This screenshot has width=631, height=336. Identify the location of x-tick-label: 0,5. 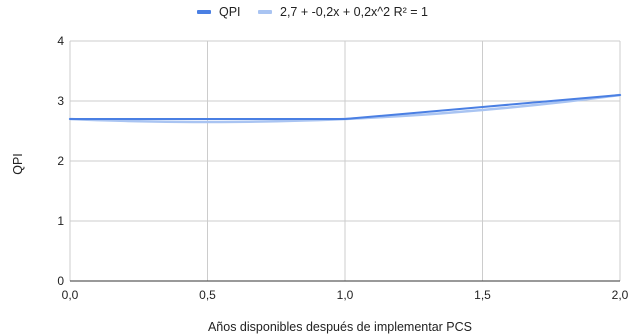
(207, 295).